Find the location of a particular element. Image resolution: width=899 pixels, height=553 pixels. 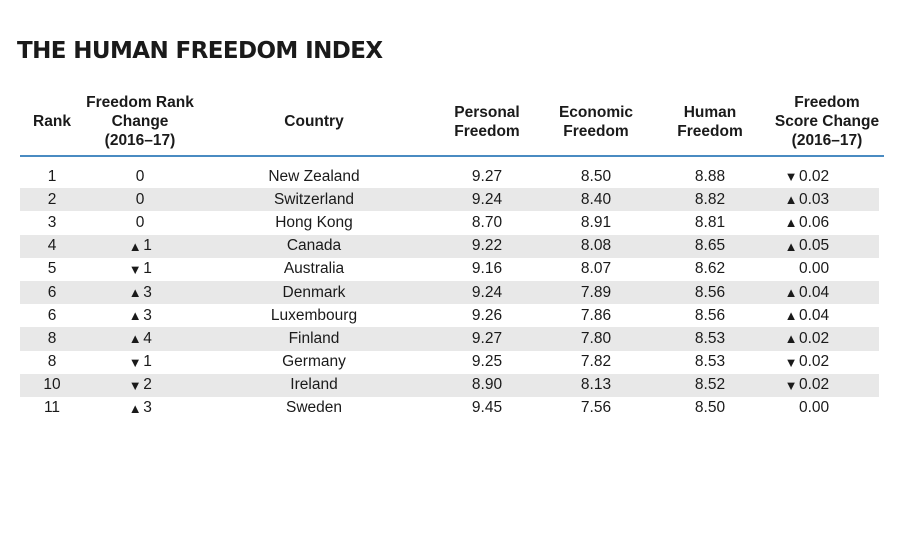

table-row: 3 0 Hong Kong 8.70 8.91 8.81 ▲ 0.06 is located at coordinates (449, 222).